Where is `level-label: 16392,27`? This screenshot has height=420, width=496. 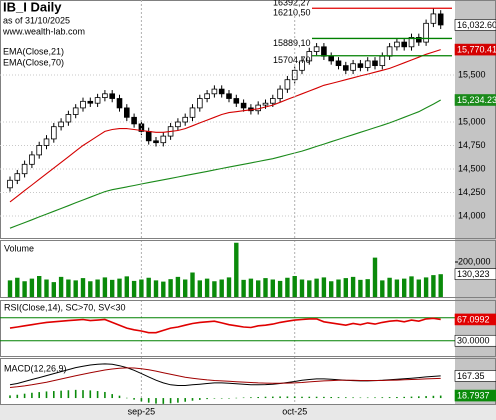
level-label: 16392,27 is located at coordinates (292, 3).